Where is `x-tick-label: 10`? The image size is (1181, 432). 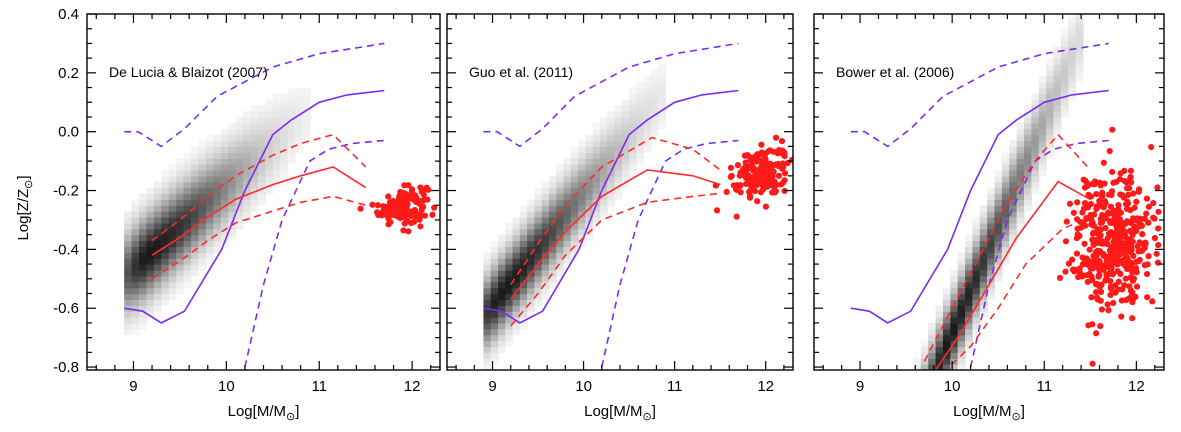 x-tick-label: 10 is located at coordinates (952, 386).